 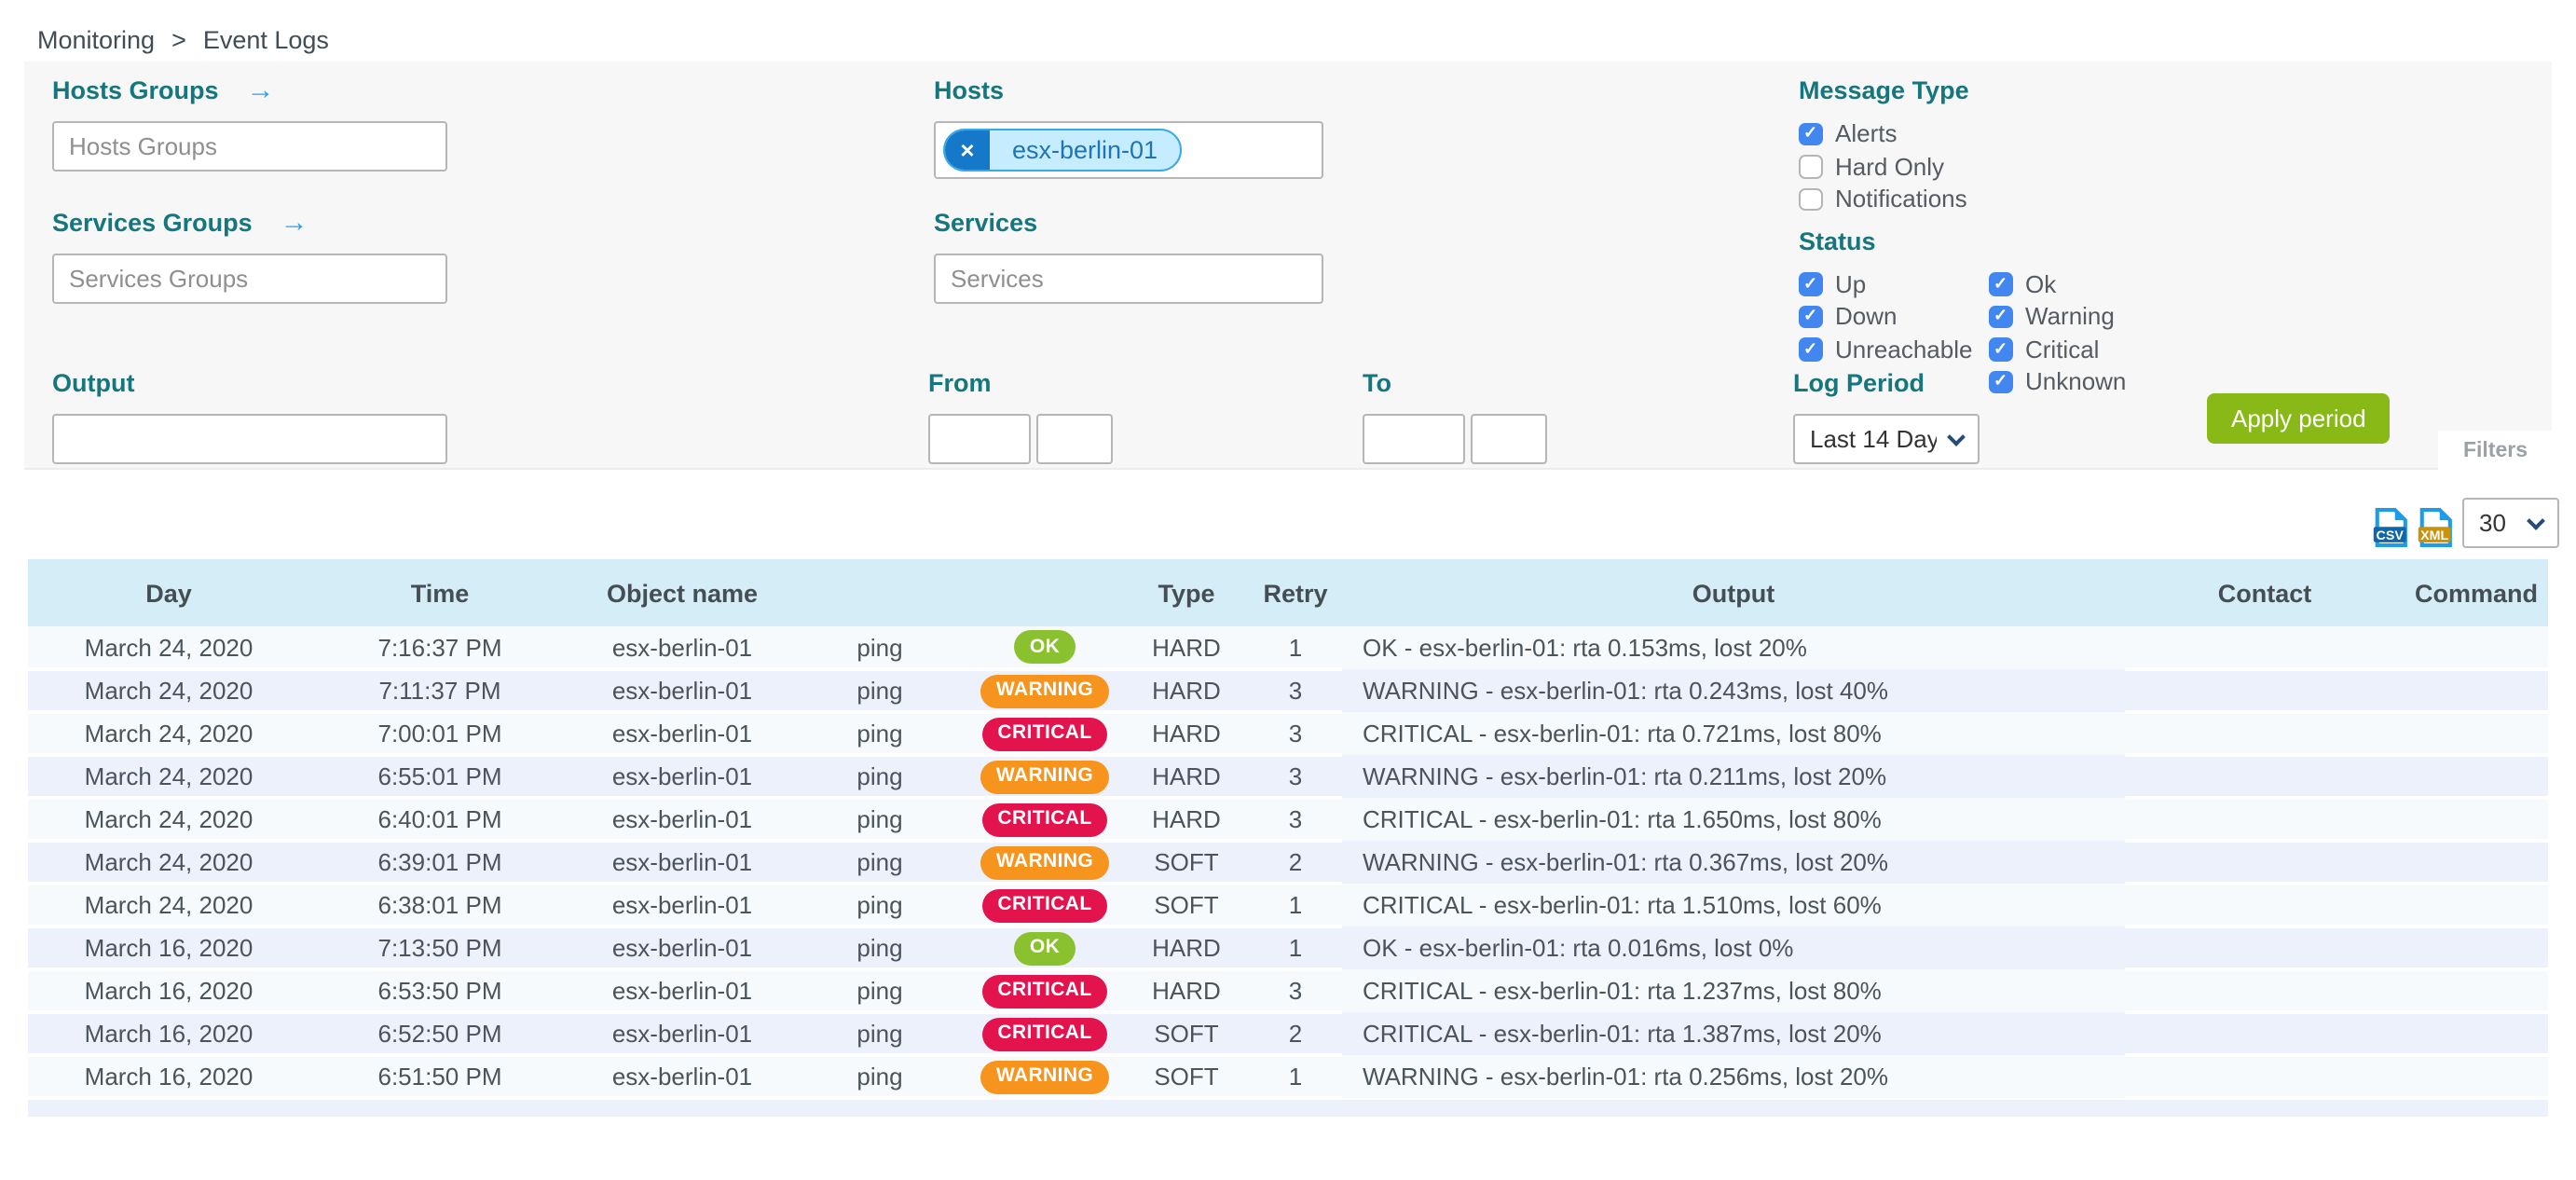 I want to click on page-size-select: 30, so click(x=2510, y=523).